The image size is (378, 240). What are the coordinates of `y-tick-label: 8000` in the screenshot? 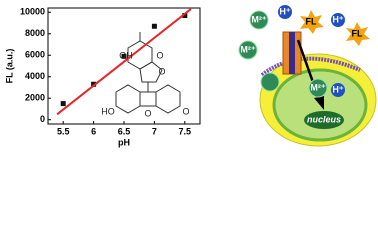 It's located at (35, 33).